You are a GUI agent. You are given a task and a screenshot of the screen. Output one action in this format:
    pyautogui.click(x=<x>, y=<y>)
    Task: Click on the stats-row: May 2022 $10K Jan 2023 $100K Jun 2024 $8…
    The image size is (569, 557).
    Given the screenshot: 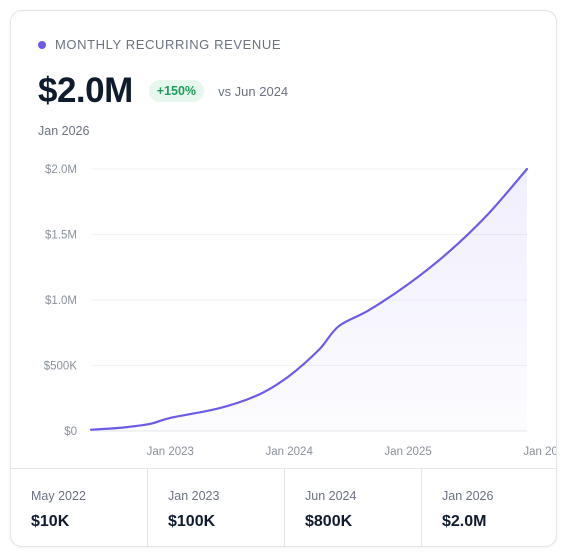 What is the action you would take?
    pyautogui.click(x=283, y=507)
    